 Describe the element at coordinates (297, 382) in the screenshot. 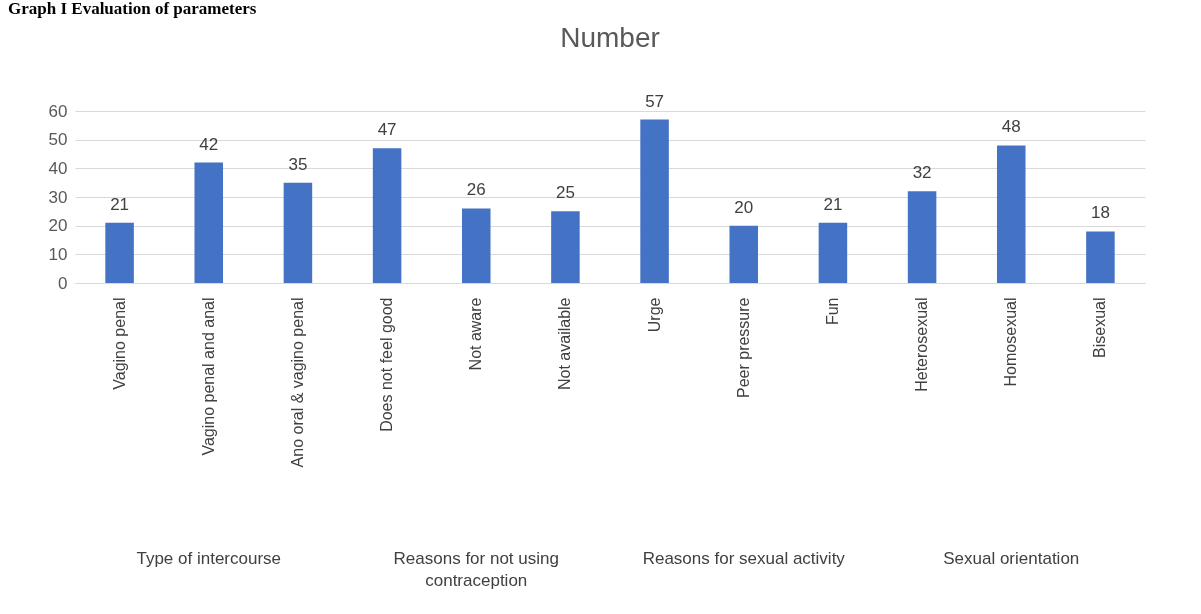

I see `x-tick-label: Ano oral & vagino penal` at that location.